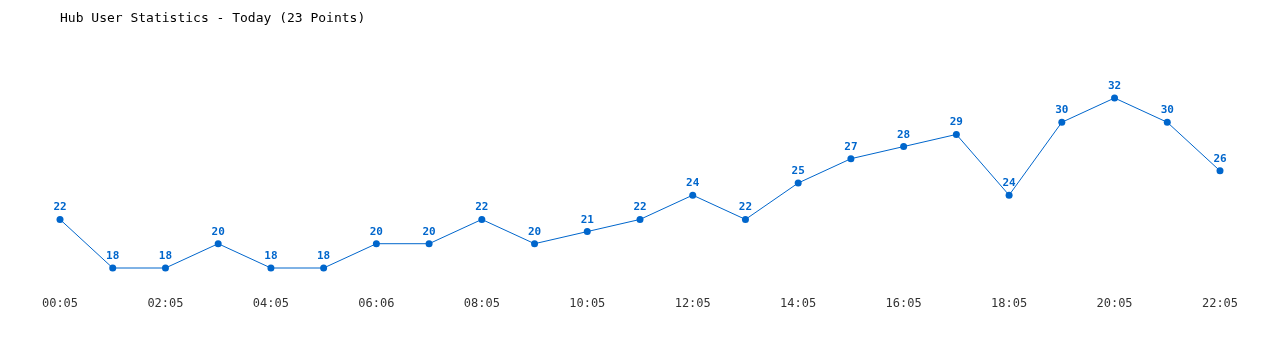  What do you see at coordinates (956, 122) in the screenshot?
I see `data-label: 29` at bounding box center [956, 122].